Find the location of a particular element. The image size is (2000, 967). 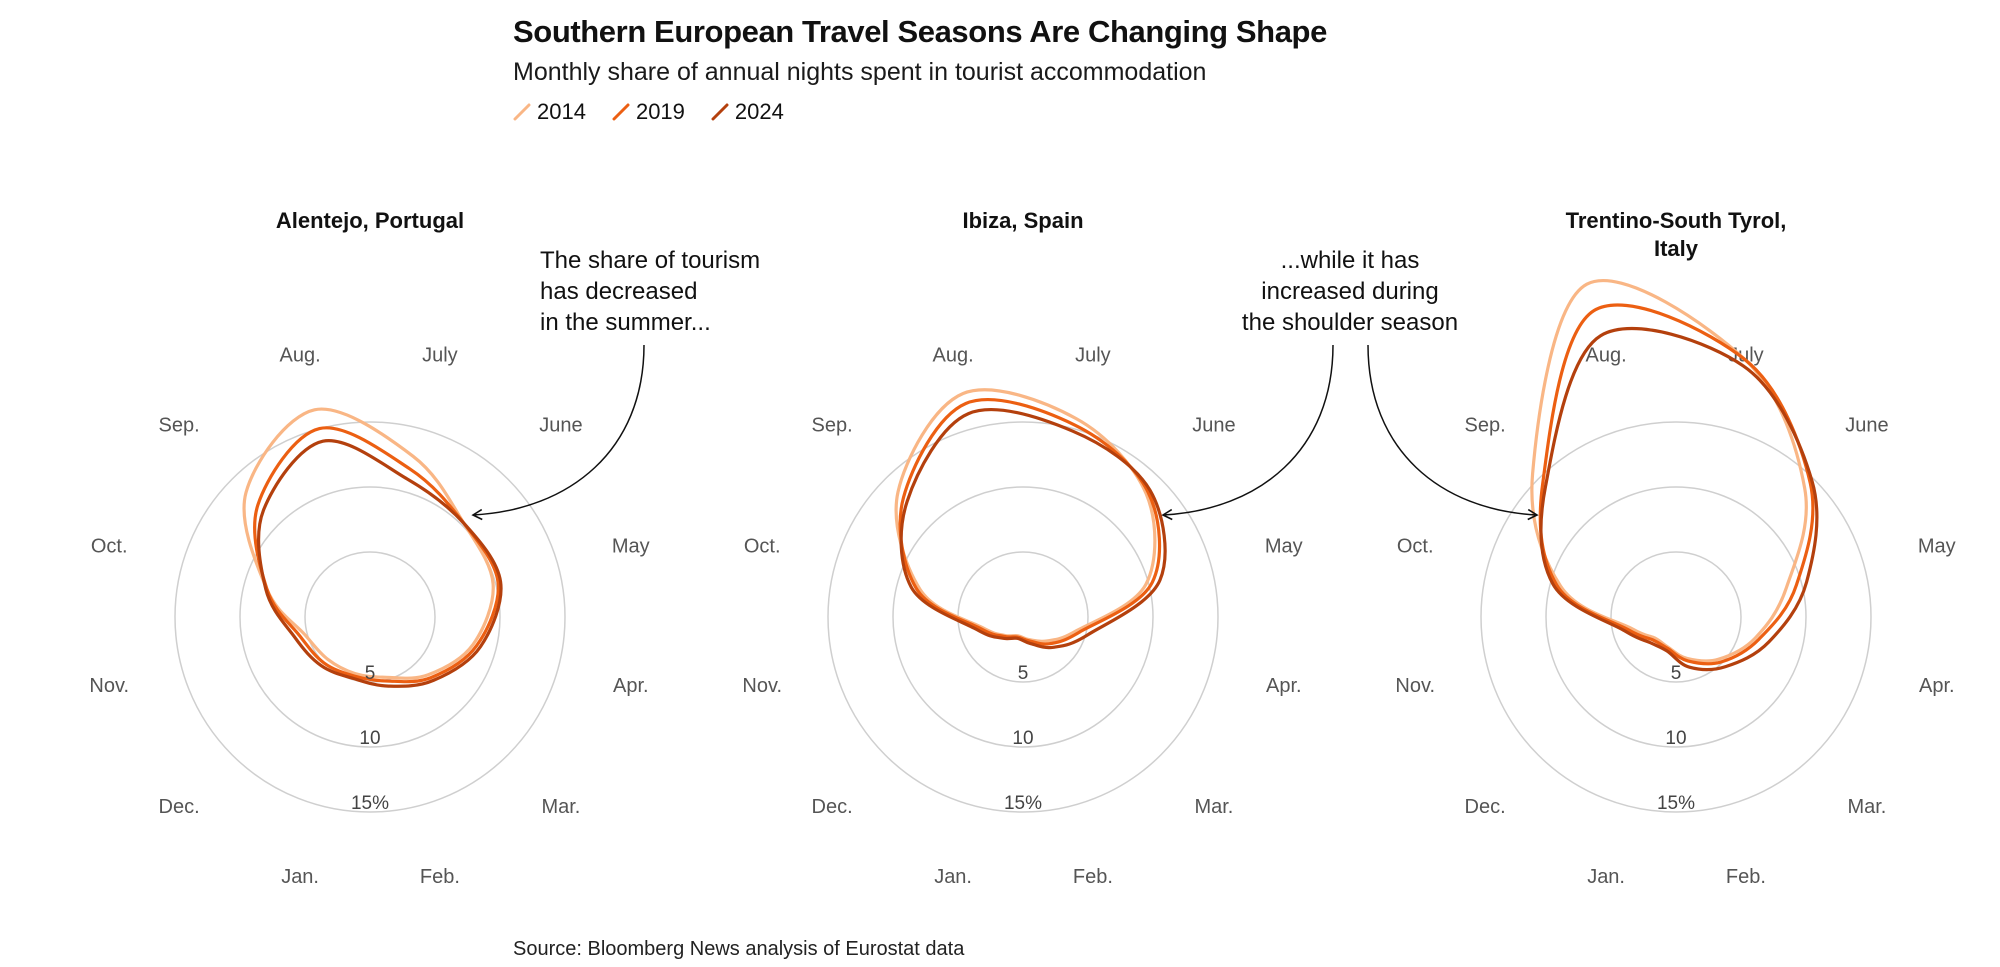

legend-label-2014: 2014 is located at coordinates (561, 111).